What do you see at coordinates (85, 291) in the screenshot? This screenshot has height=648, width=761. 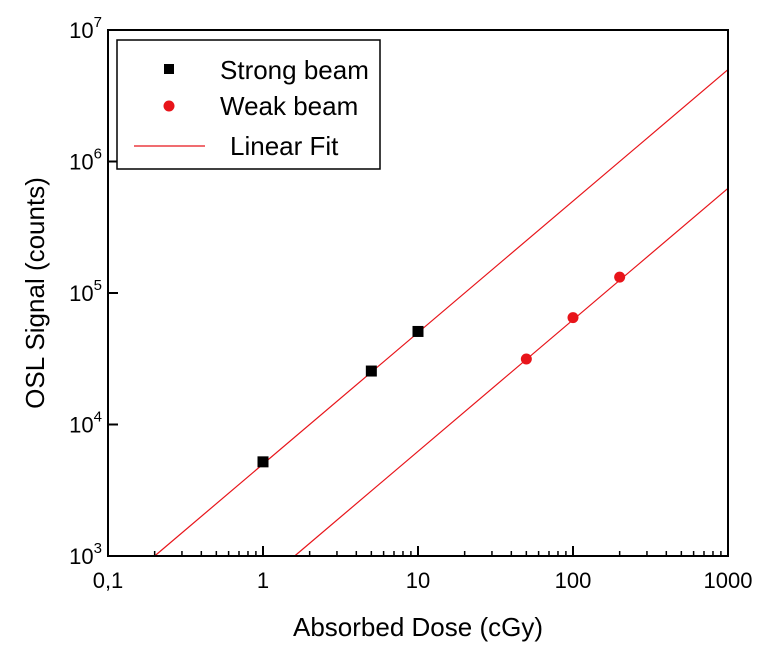 I see `y-tick-label: 10⁵` at bounding box center [85, 291].